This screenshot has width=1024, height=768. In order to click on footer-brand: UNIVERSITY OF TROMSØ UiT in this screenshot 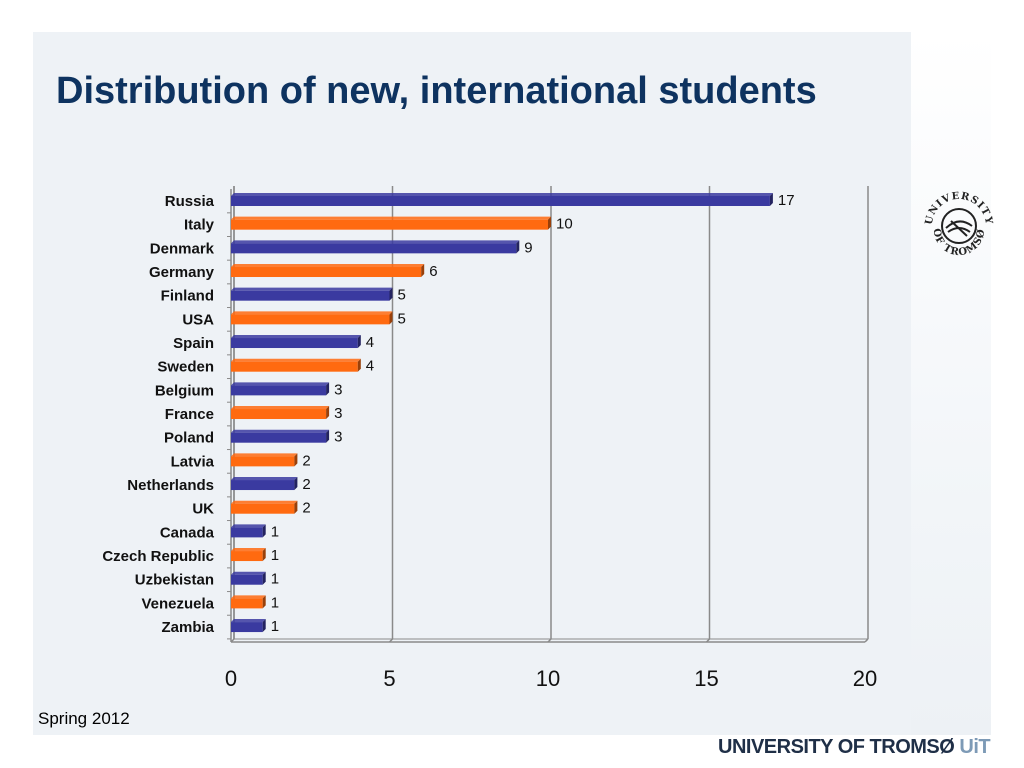, I will do `click(854, 747)`.